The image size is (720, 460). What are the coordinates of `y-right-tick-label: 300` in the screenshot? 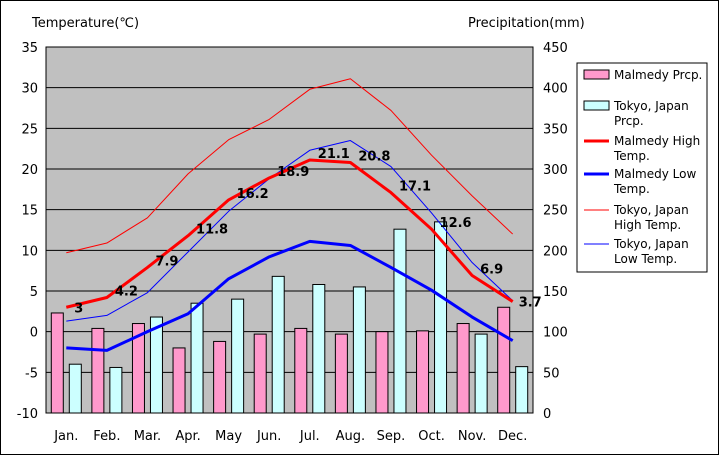 It's located at (555, 170).